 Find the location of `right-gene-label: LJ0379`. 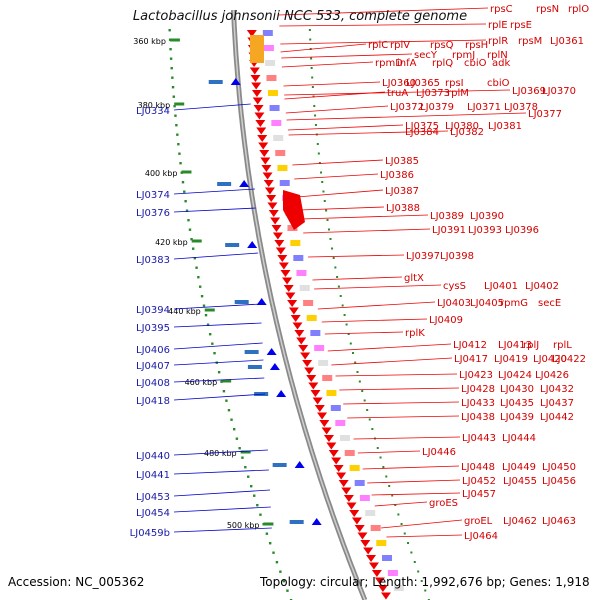

right-gene-label: LJ0379 is located at coordinates (437, 107).